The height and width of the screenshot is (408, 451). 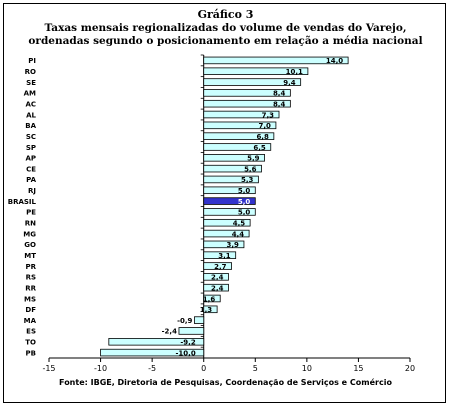 What do you see at coordinates (31, 278) in the screenshot?
I see `category-label: RS` at bounding box center [31, 278].